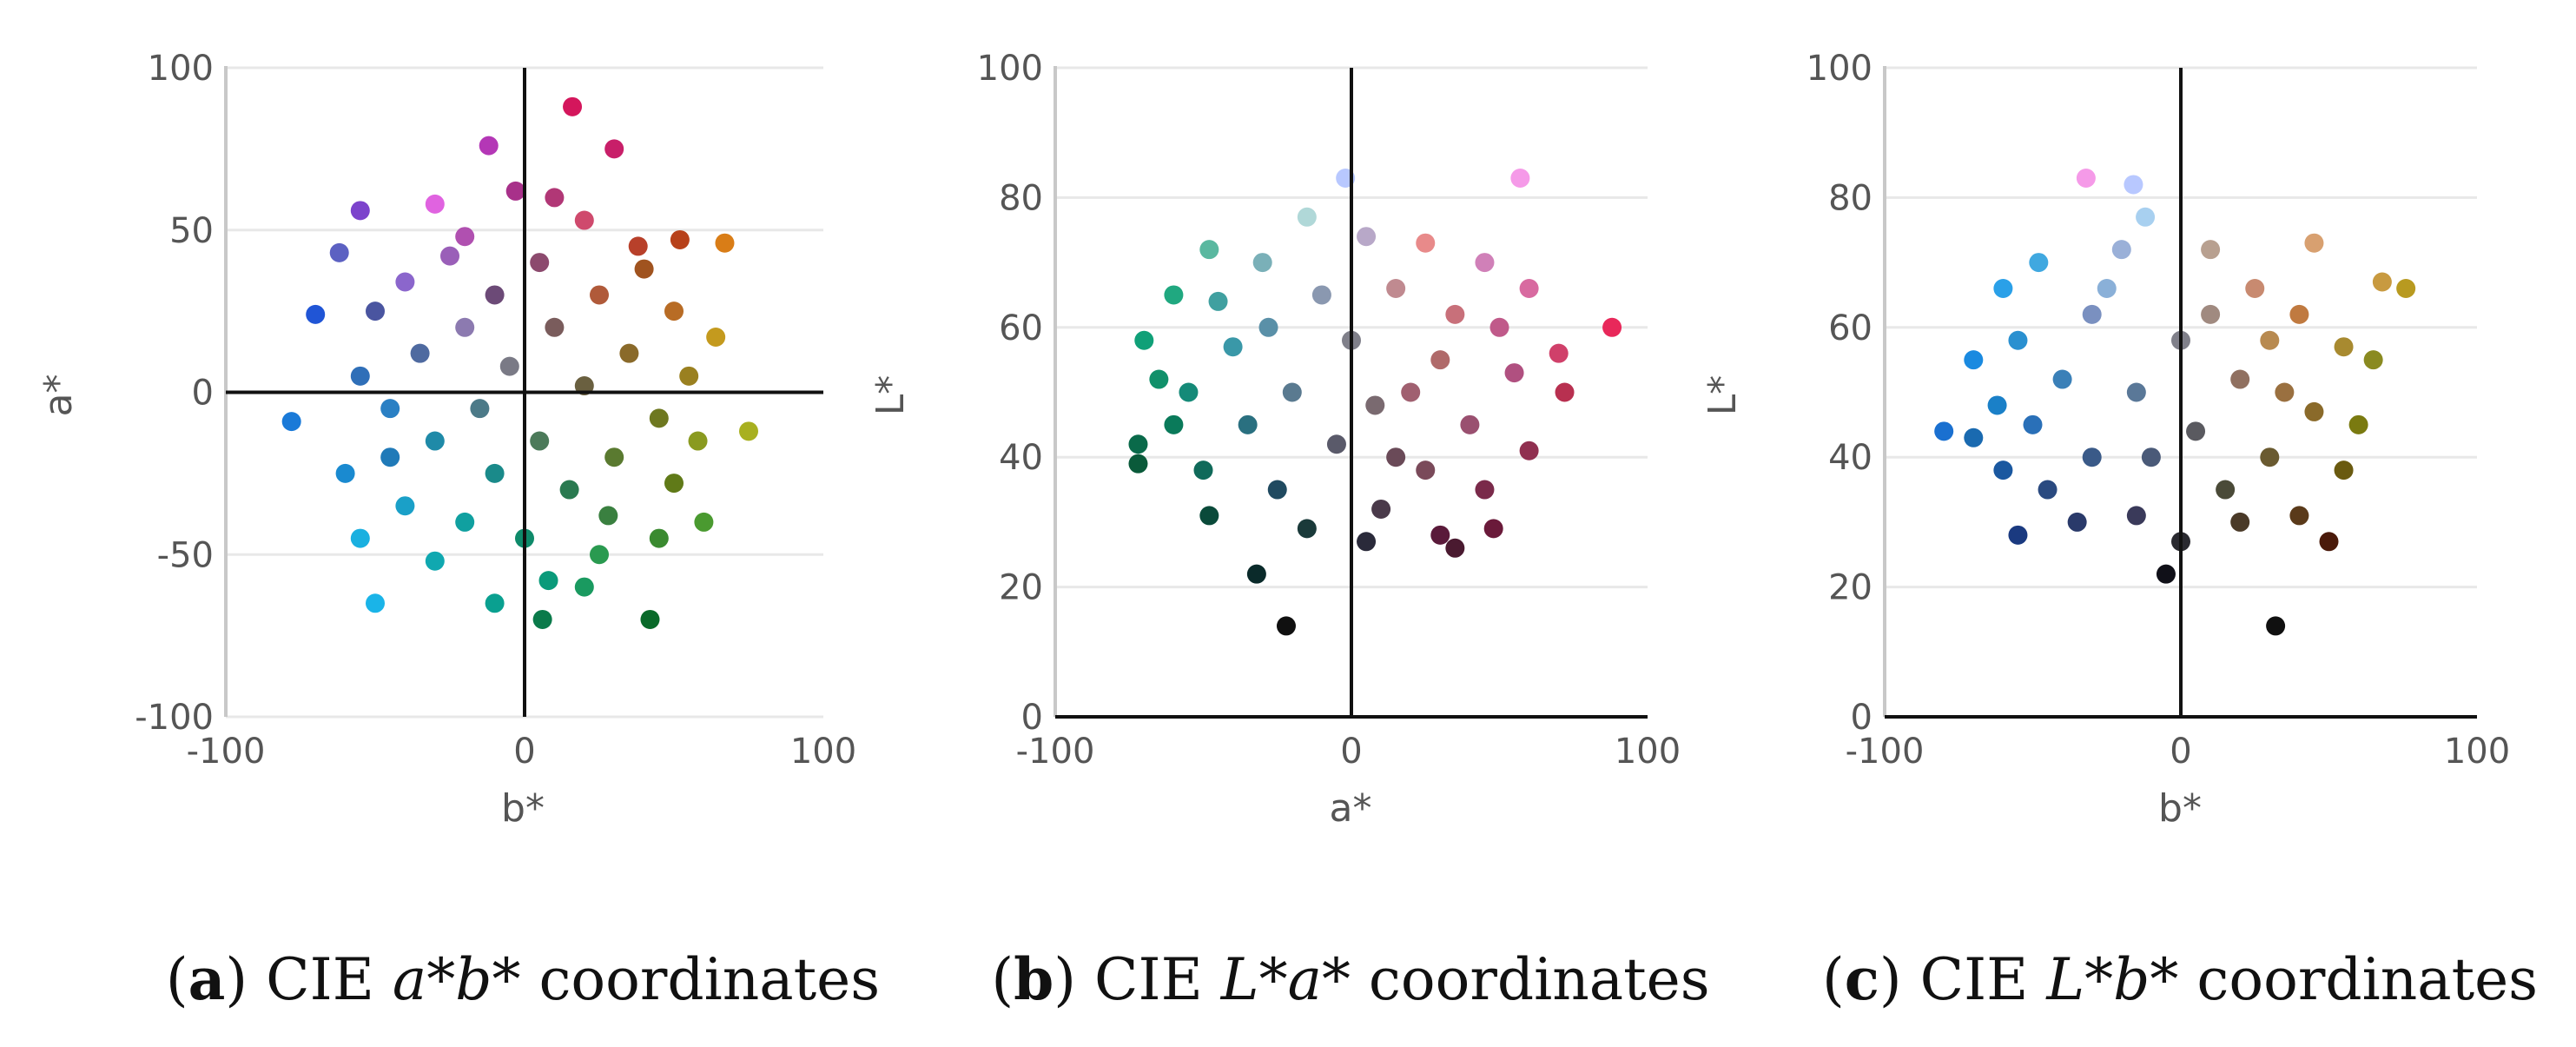  What do you see at coordinates (2180, 808) in the screenshot?
I see `panel-c-xlabel: b*` at bounding box center [2180, 808].